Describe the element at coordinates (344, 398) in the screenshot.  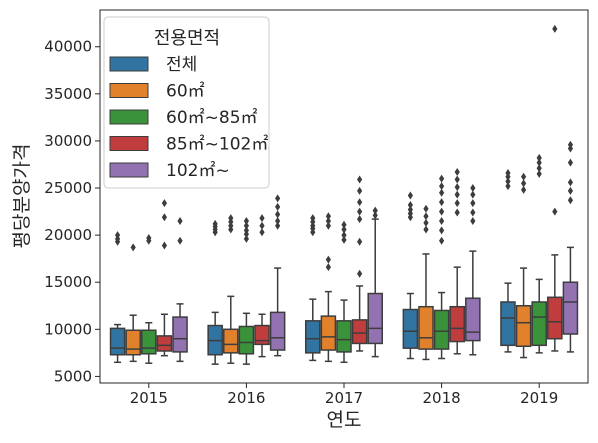
I see `x-tick-label: 2017` at that location.